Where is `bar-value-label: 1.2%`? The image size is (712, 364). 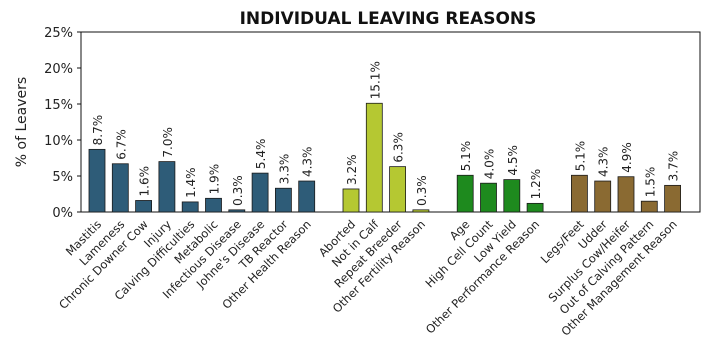
bar-value-label: 1.2% is located at coordinates (536, 184).